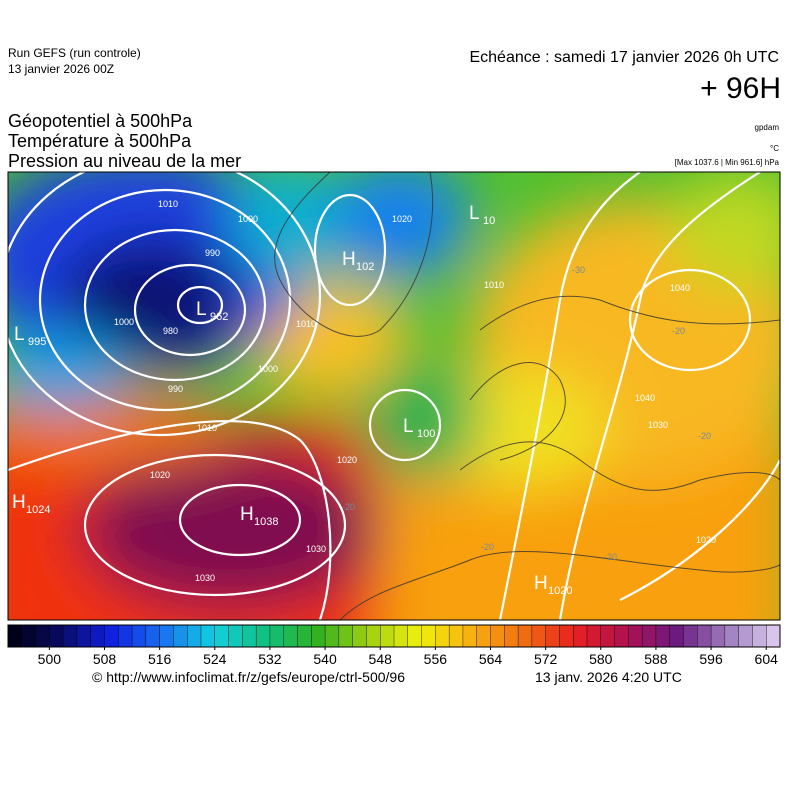 The image size is (788, 789). Describe the element at coordinates (100, 141) in the screenshot. I see `field: Température à 500hPa` at that location.